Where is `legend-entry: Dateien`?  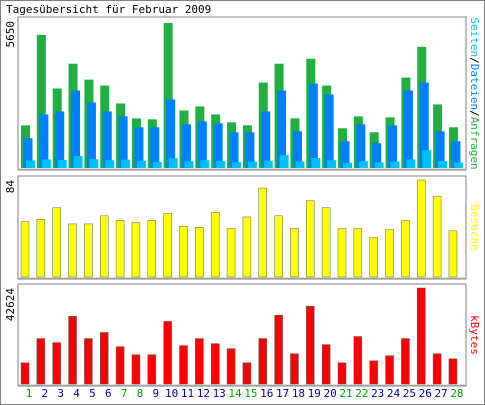
legend-entry: Dateien is located at coordinates (474, 87).